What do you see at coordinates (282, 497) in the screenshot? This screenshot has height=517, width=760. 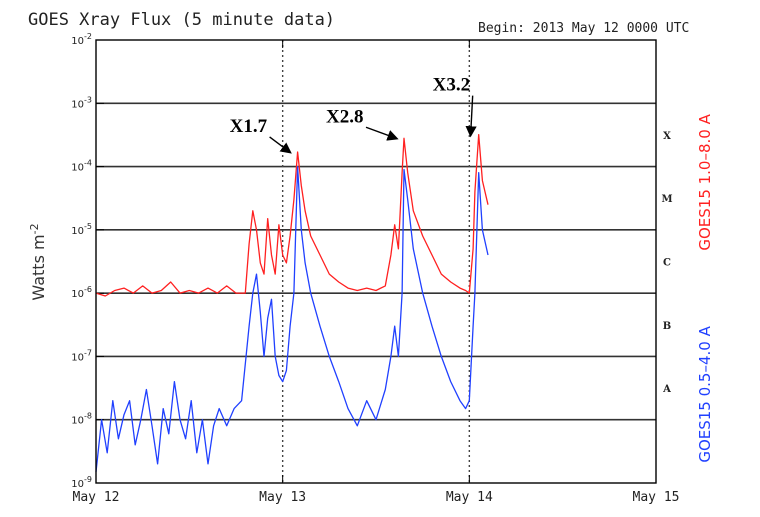 I see `x-tick-label: May 13` at bounding box center [282, 497].